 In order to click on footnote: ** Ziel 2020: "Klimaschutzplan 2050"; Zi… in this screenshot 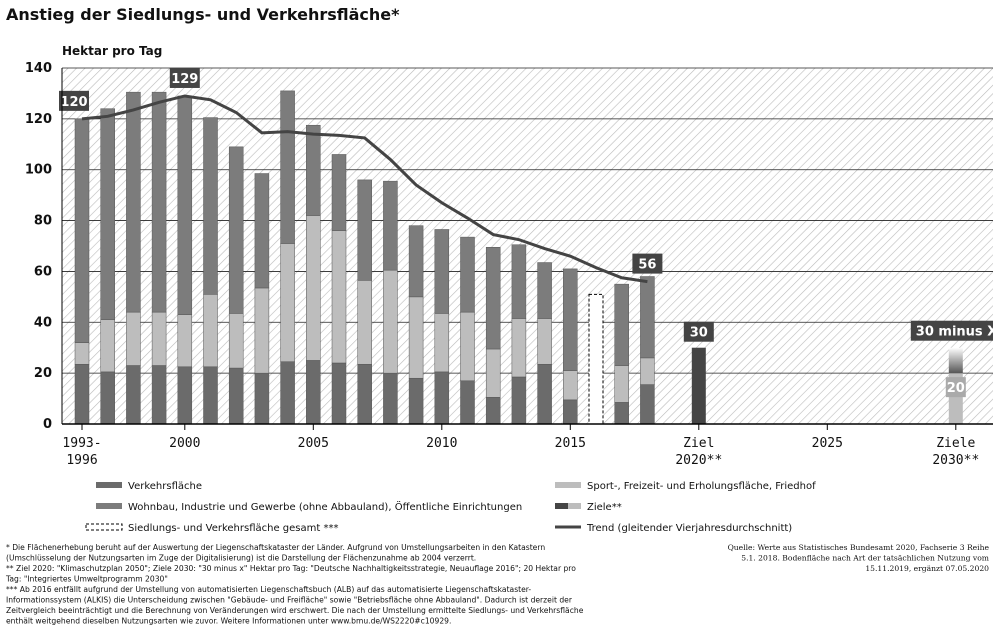, I will do `click(291, 568)`.